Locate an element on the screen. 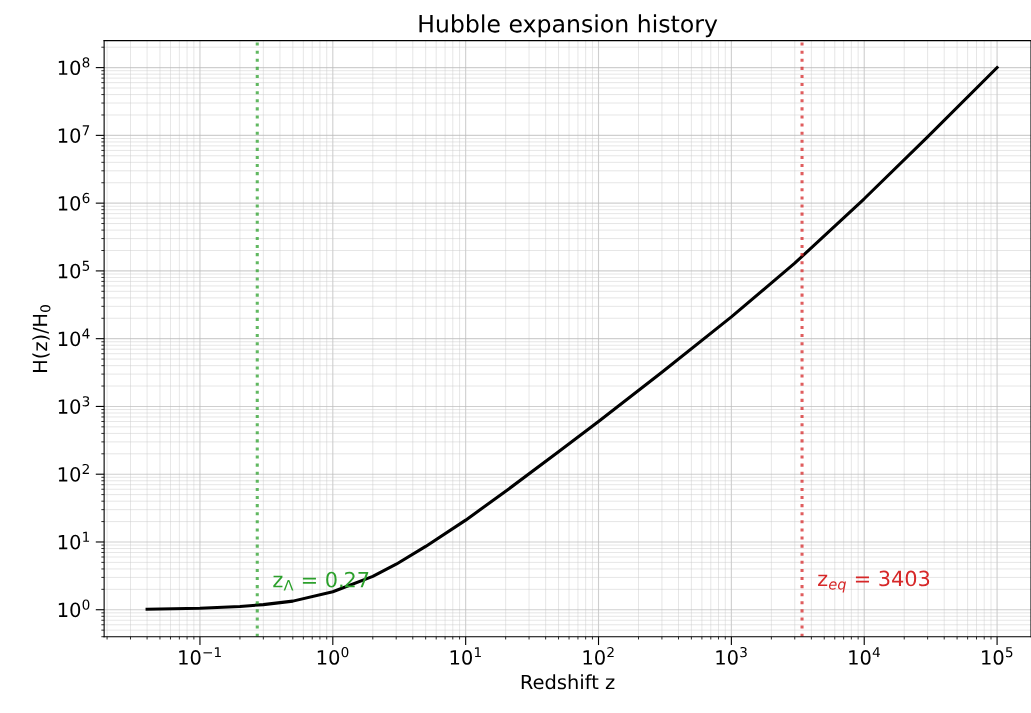 This screenshot has width=1031, height=713. y-tick-label: 10$^{8}$ is located at coordinates (74, 66).